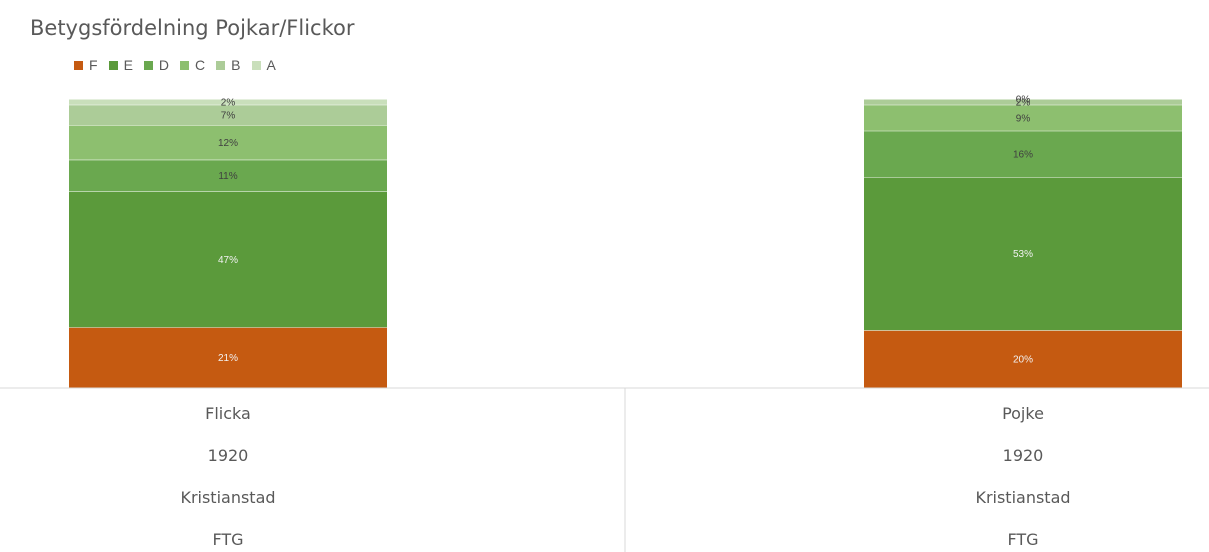 The image size is (1209, 552). Describe the element at coordinates (120, 65) in the screenshot. I see `legend-item-e: E` at that location.